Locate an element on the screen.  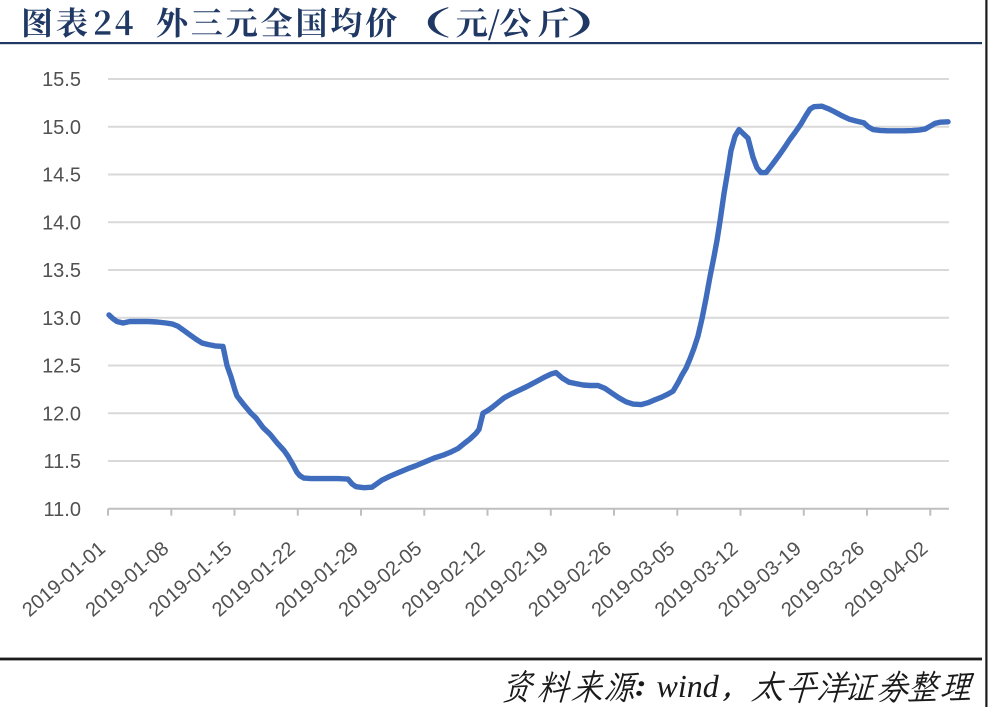
svg-text: 11.0 is located at coordinates (62, 510).